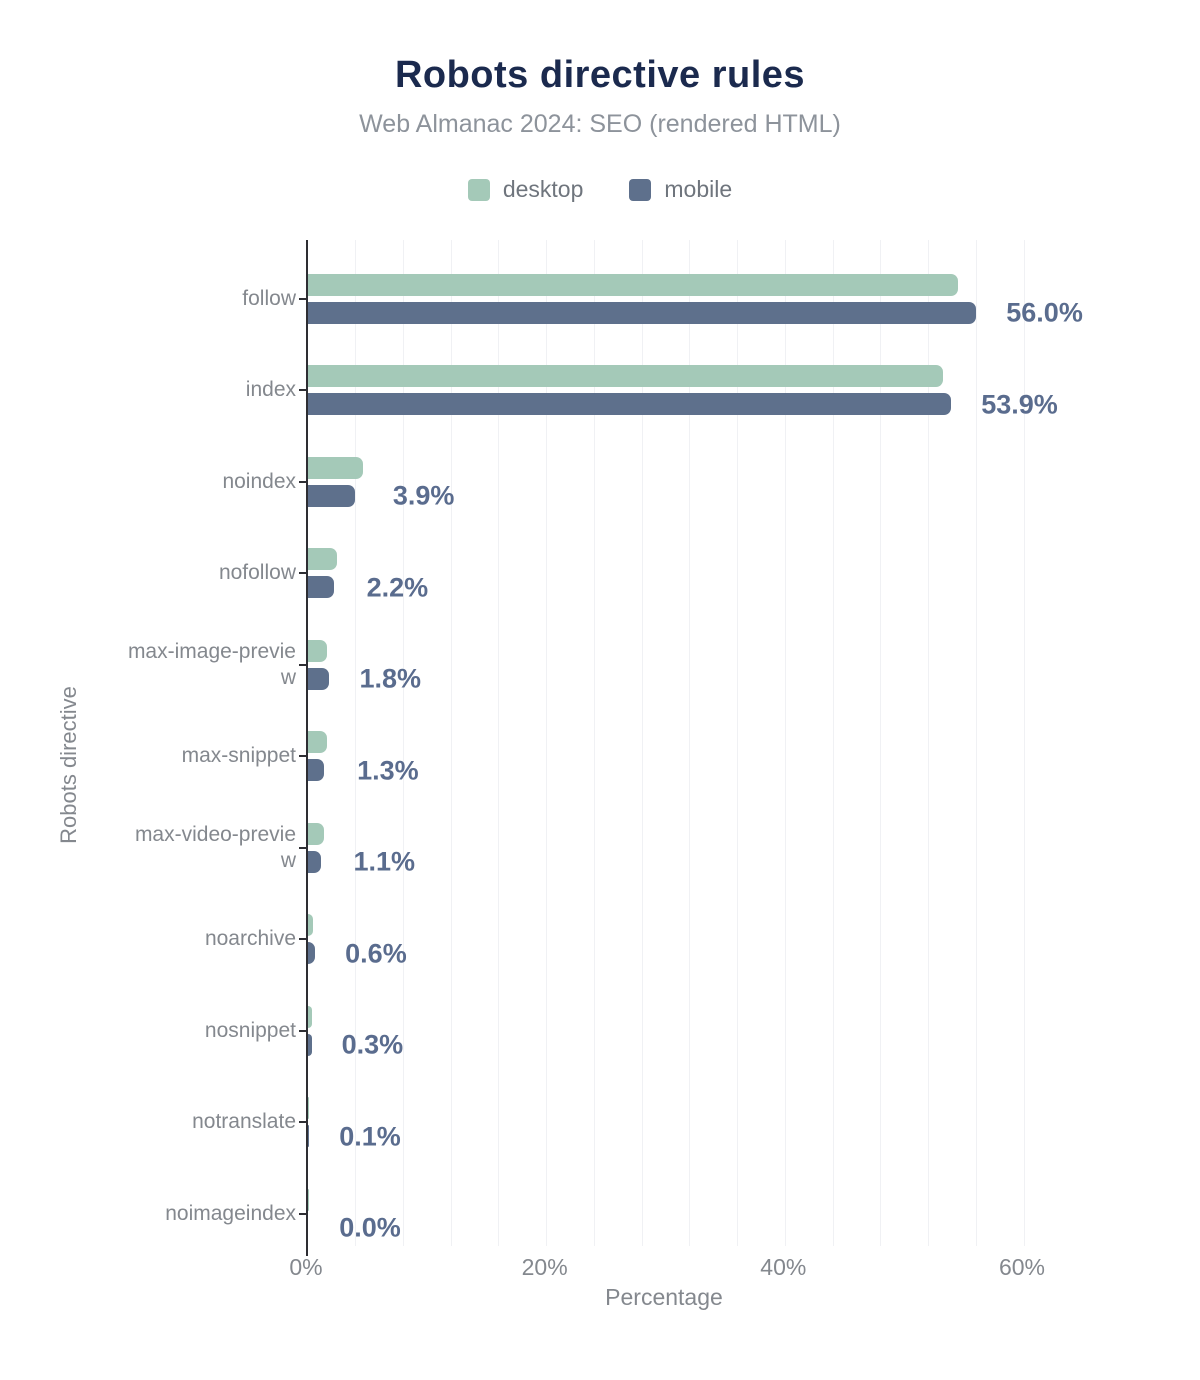 This screenshot has height=1380, width=1200. Describe the element at coordinates (576, 665) in the screenshot. I see `chart-row-max-image-preview: max-image-preview 1.8%` at that location.